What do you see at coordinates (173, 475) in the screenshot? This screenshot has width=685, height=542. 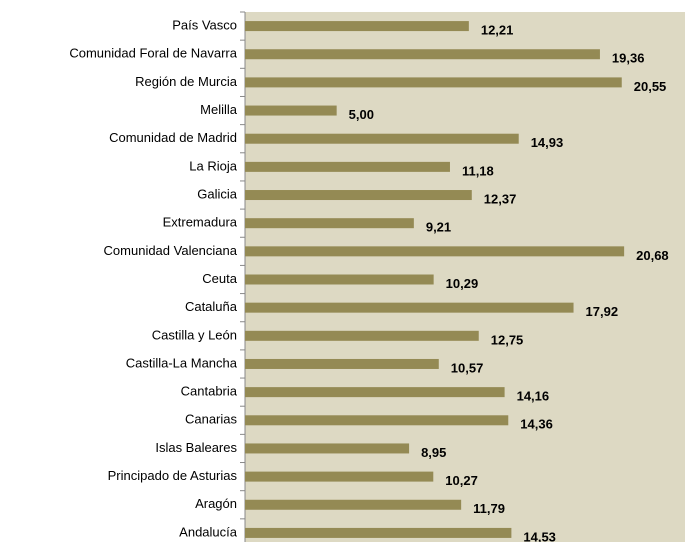 I see `y-tick-label: Principado de Asturias` at bounding box center [173, 475].